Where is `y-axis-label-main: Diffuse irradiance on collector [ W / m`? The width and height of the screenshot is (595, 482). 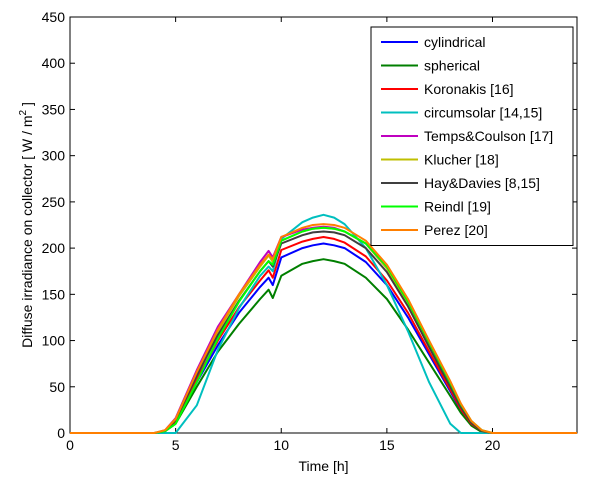
y-axis-label-main: Diffuse irradiance on collector [ W / m is located at coordinates (27, 231).